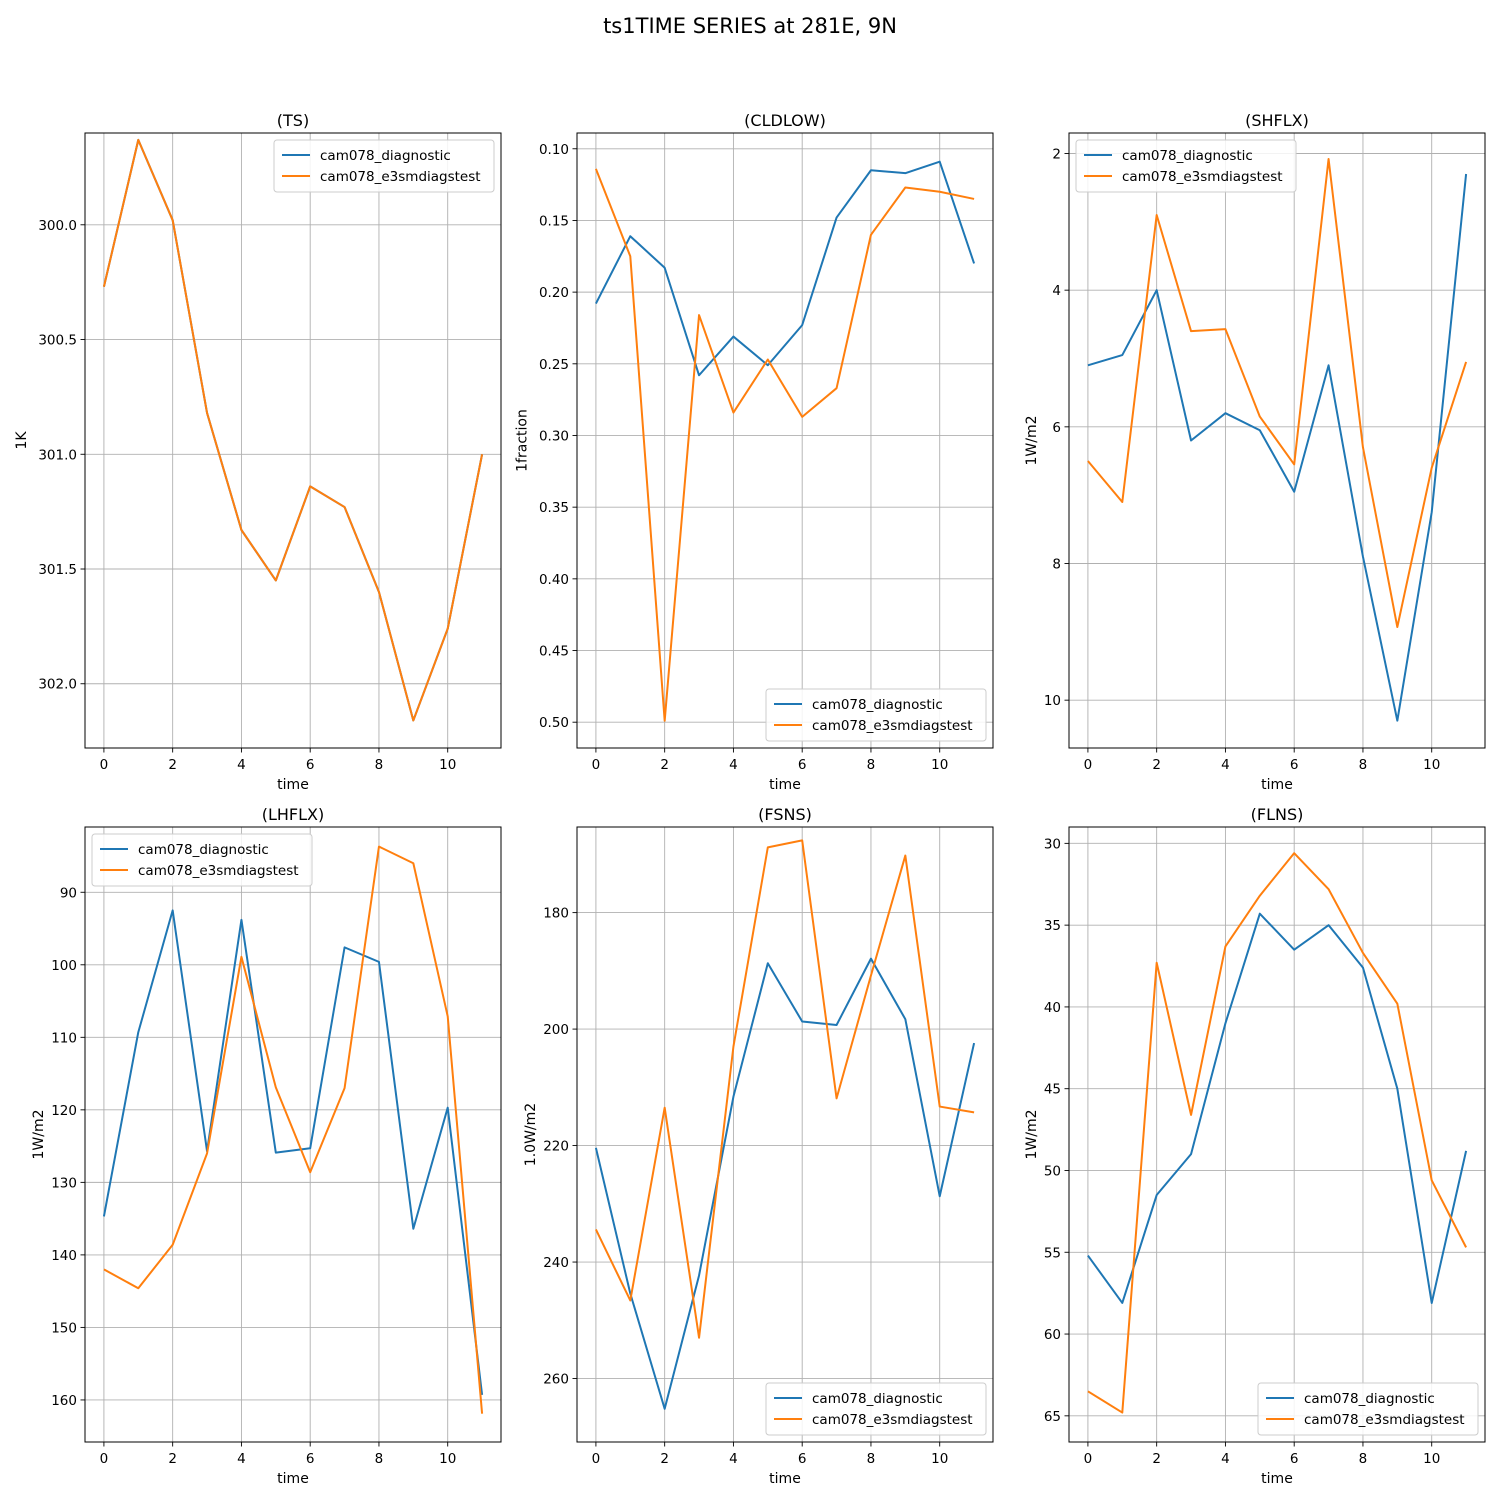  I want to click on y-tick-label: 260, so click(556, 1380).